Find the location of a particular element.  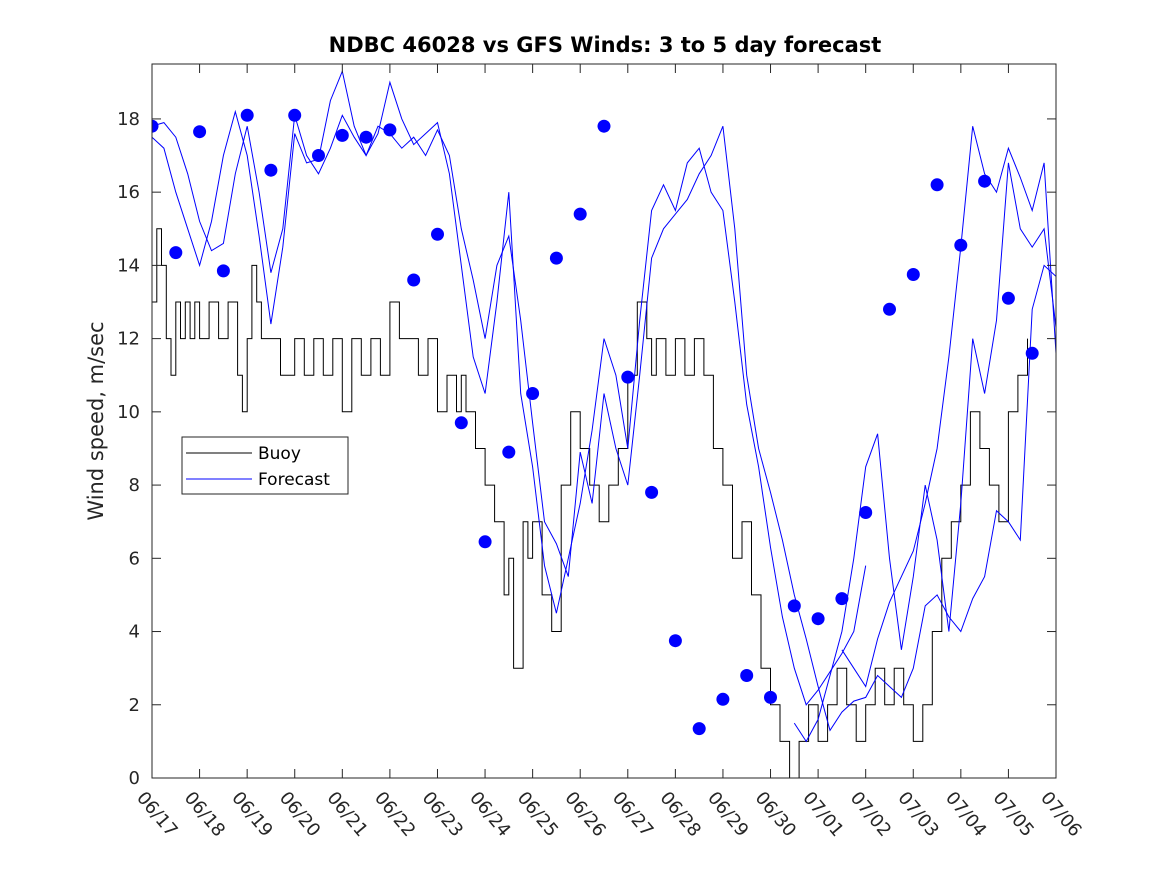

legend-buoy-label: Buoy is located at coordinates (279, 454).